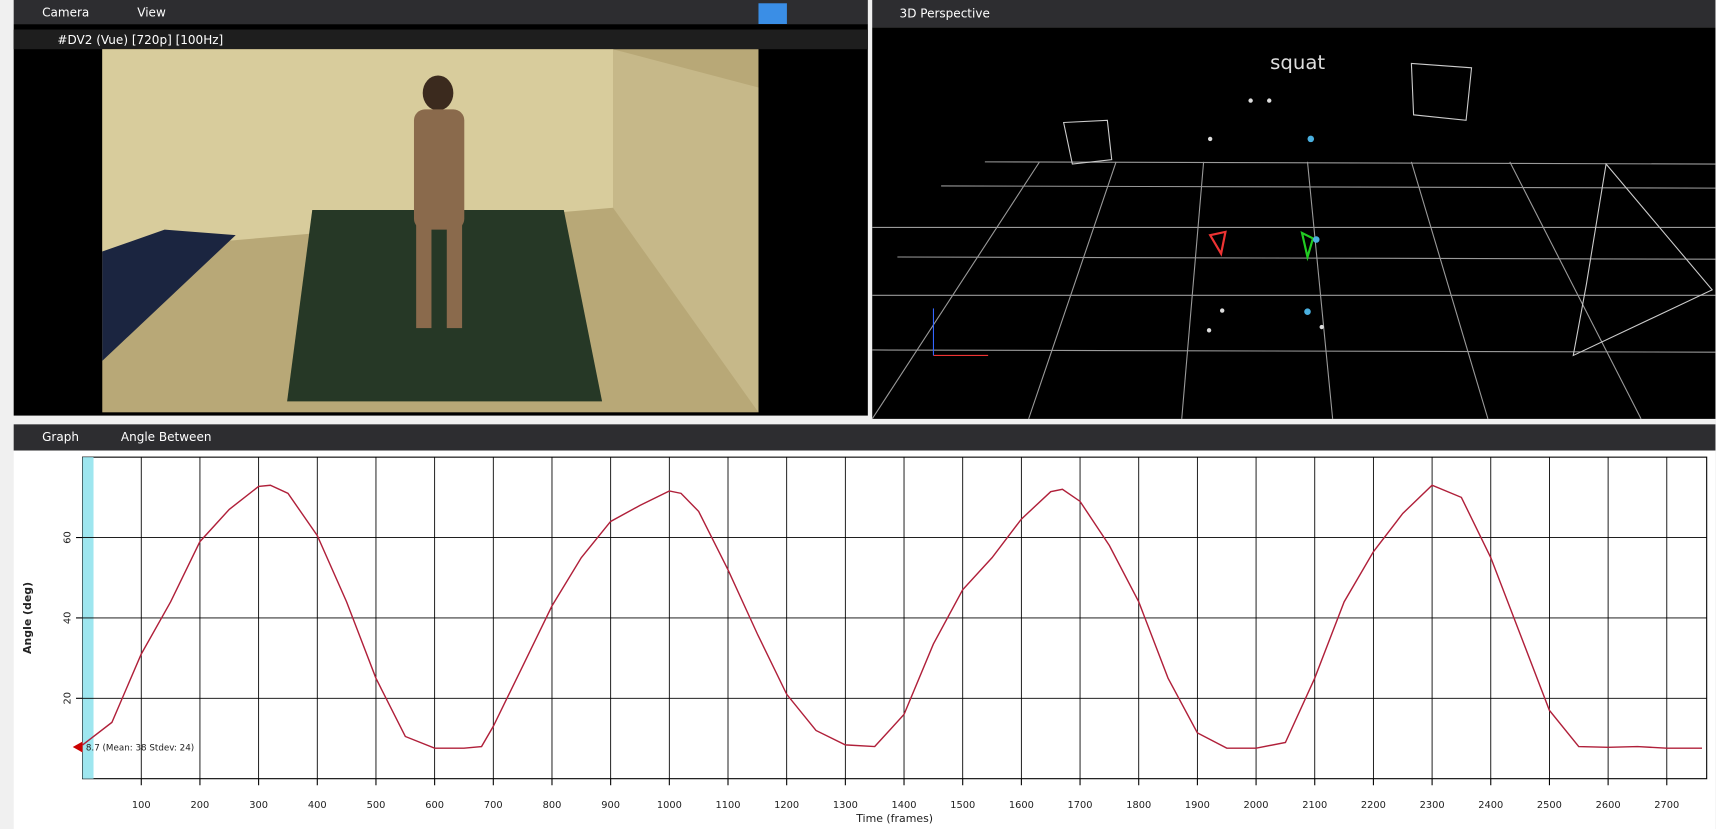 The image size is (1716, 829). What do you see at coordinates (552, 805) in the screenshot?
I see `x-tick-label: 800` at bounding box center [552, 805].